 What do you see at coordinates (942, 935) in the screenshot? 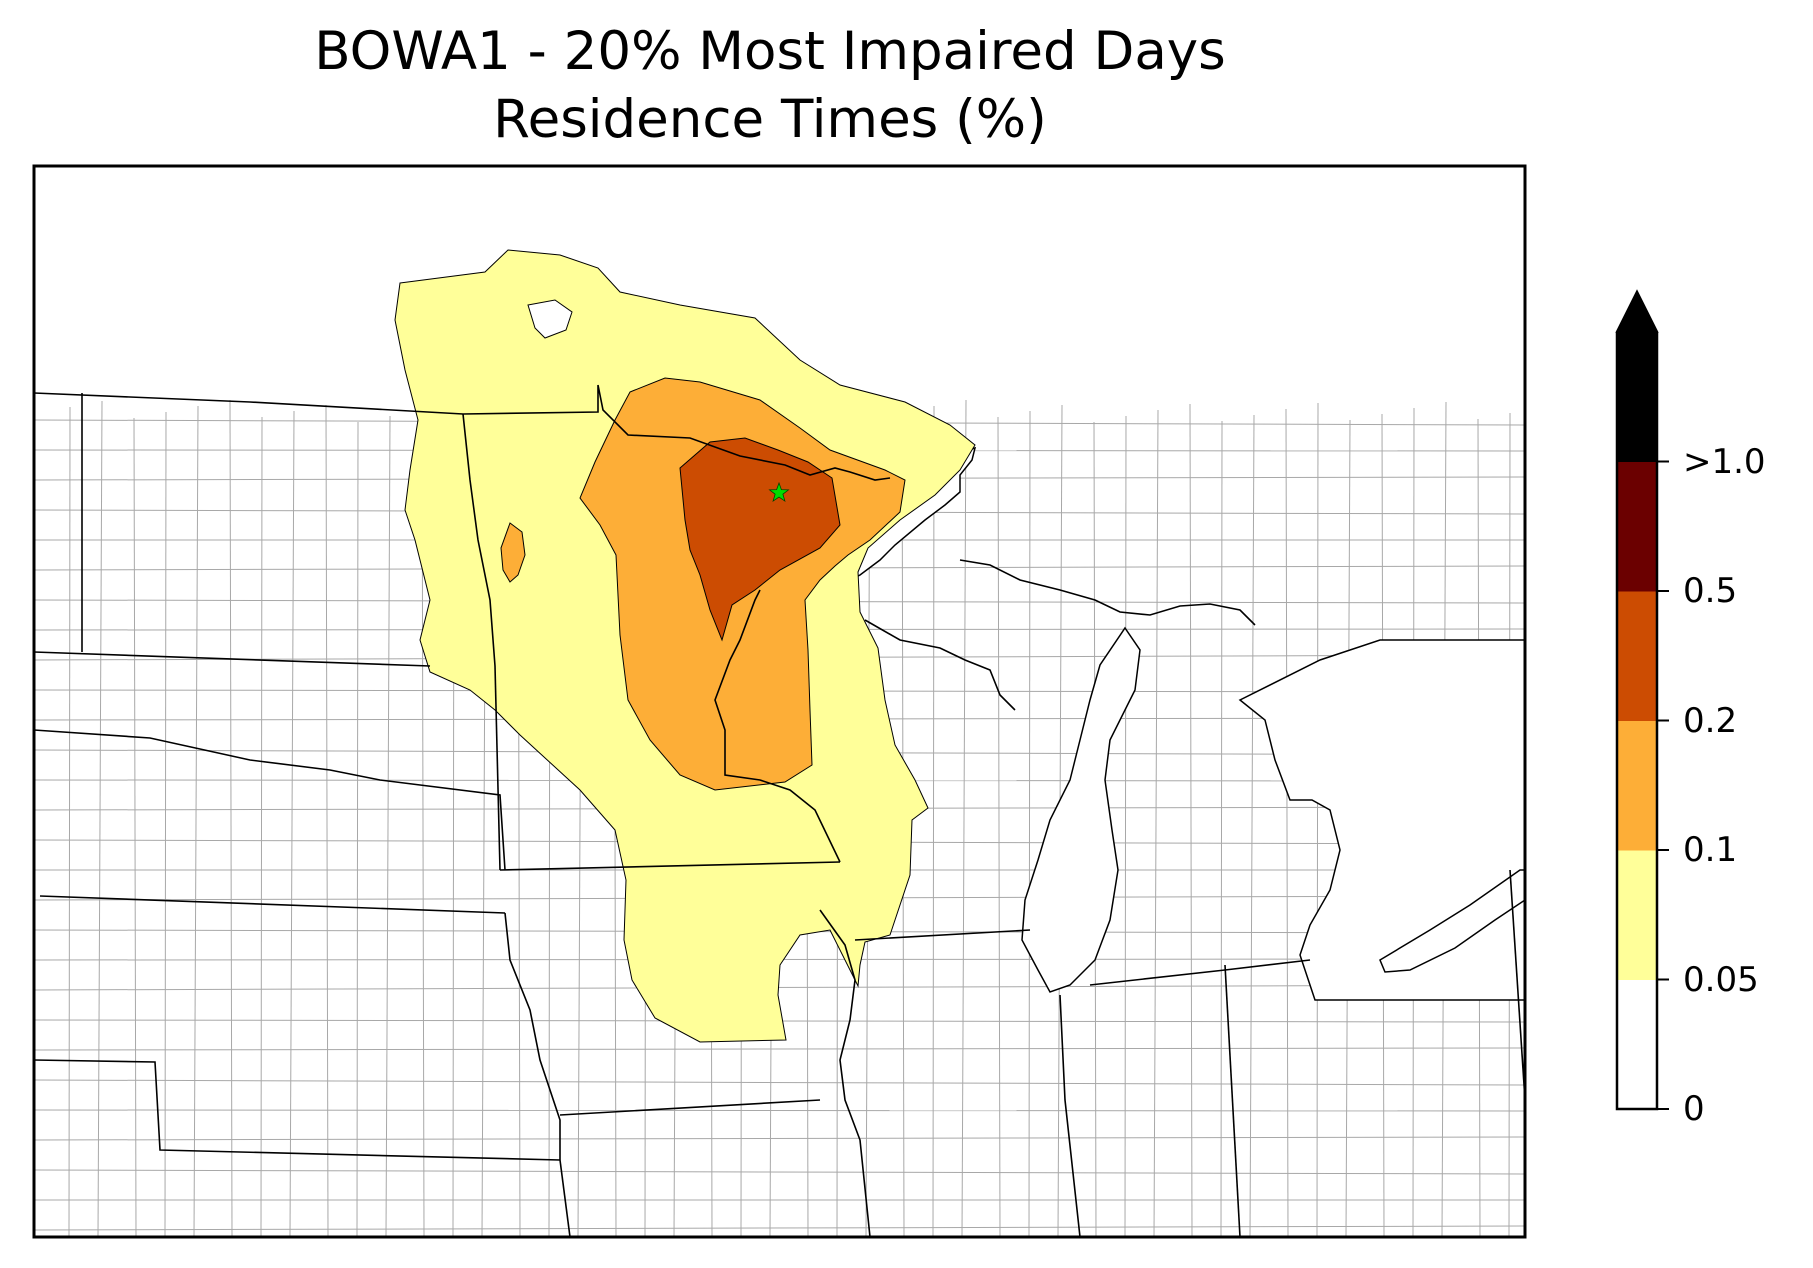
I see `border-wi-il` at bounding box center [942, 935].